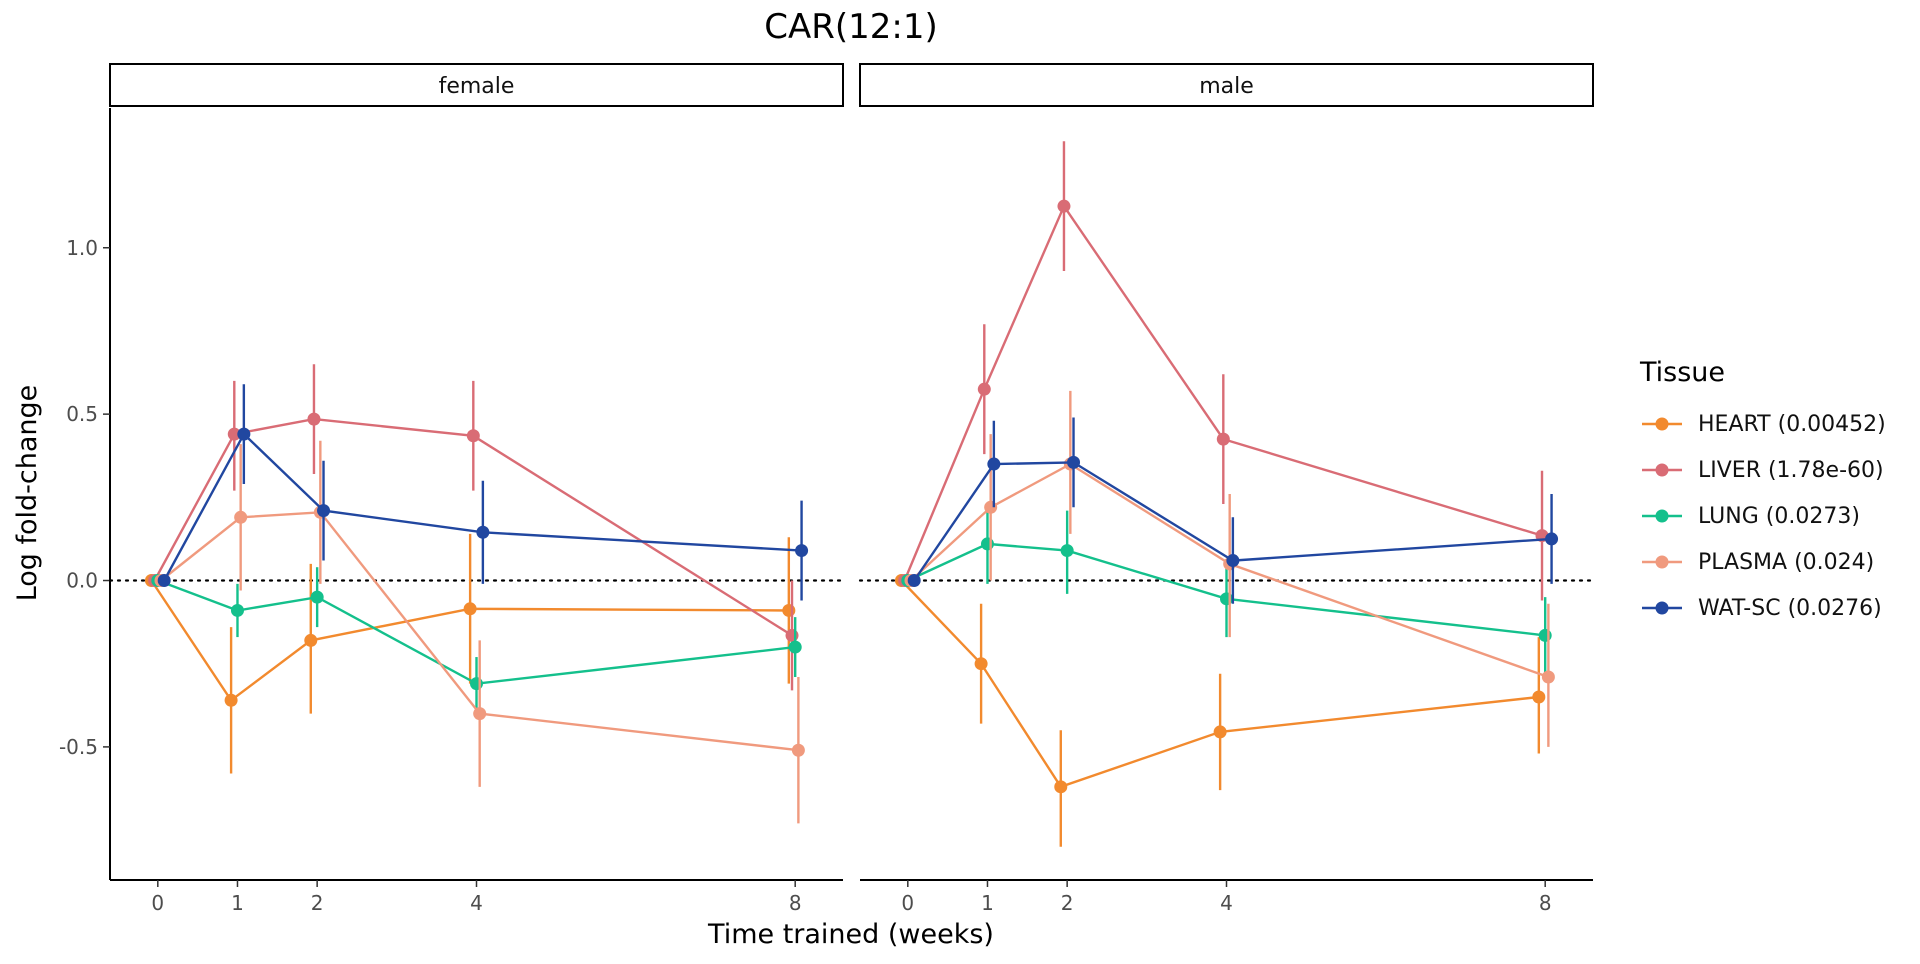  Describe the element at coordinates (82, 248) in the screenshot. I see `y-tick-label: 1.0` at that location.